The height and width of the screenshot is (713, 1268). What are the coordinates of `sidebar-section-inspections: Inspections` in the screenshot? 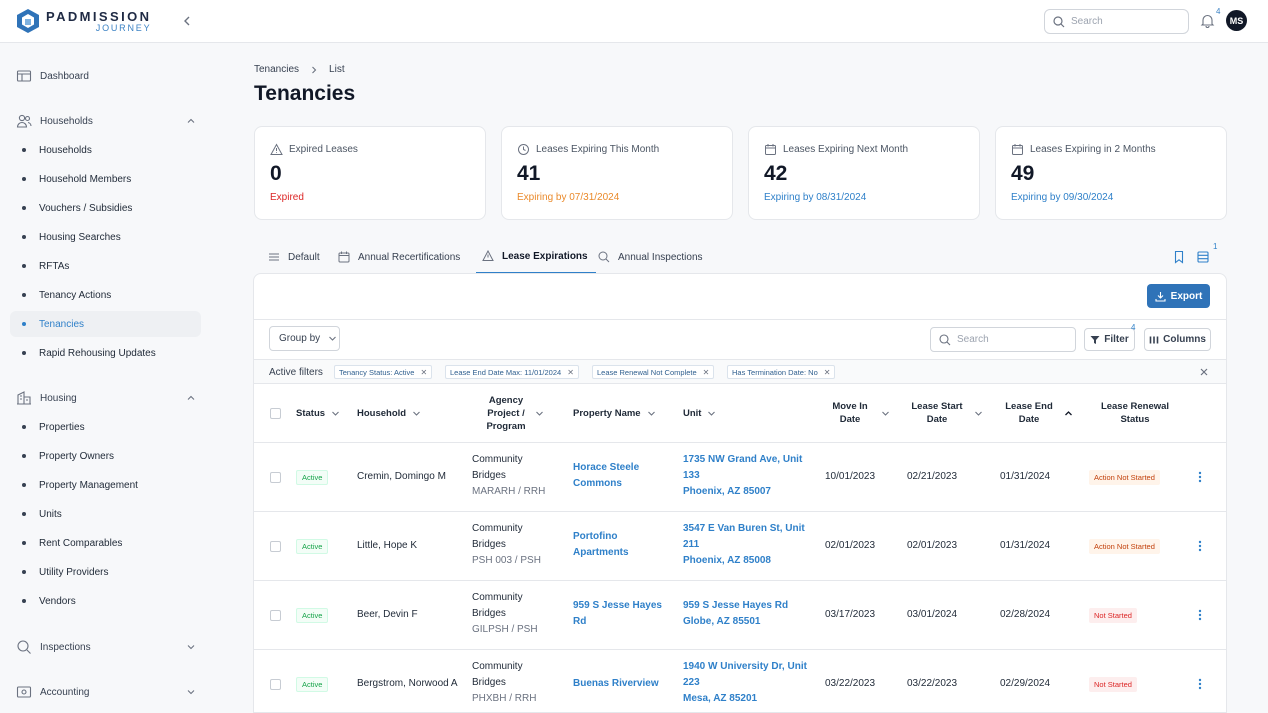 It's located at (106, 647).